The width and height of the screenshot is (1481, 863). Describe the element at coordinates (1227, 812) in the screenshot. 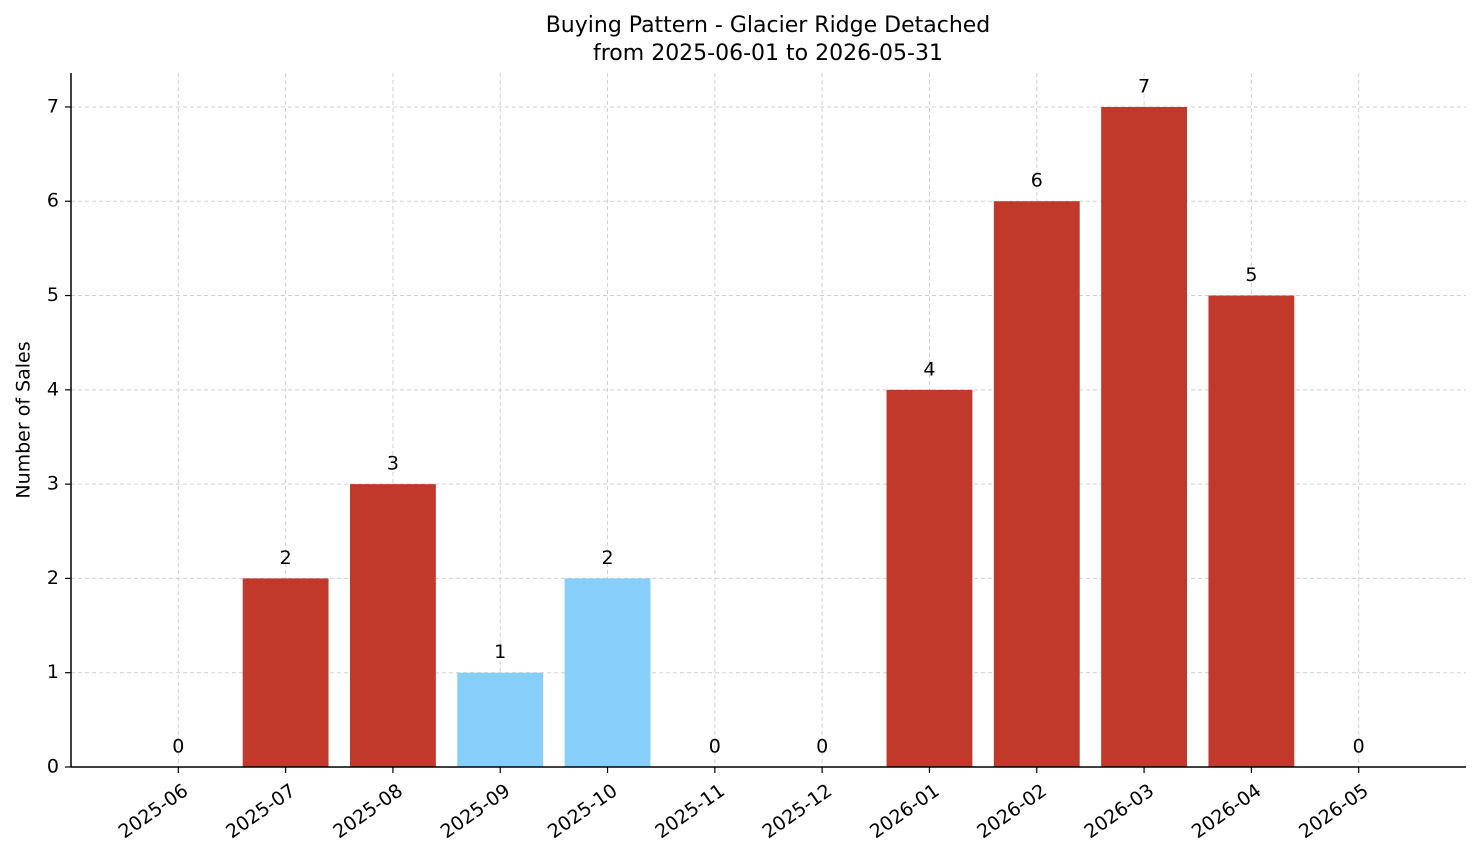

I see `x-tick-label: 2026-04` at that location.